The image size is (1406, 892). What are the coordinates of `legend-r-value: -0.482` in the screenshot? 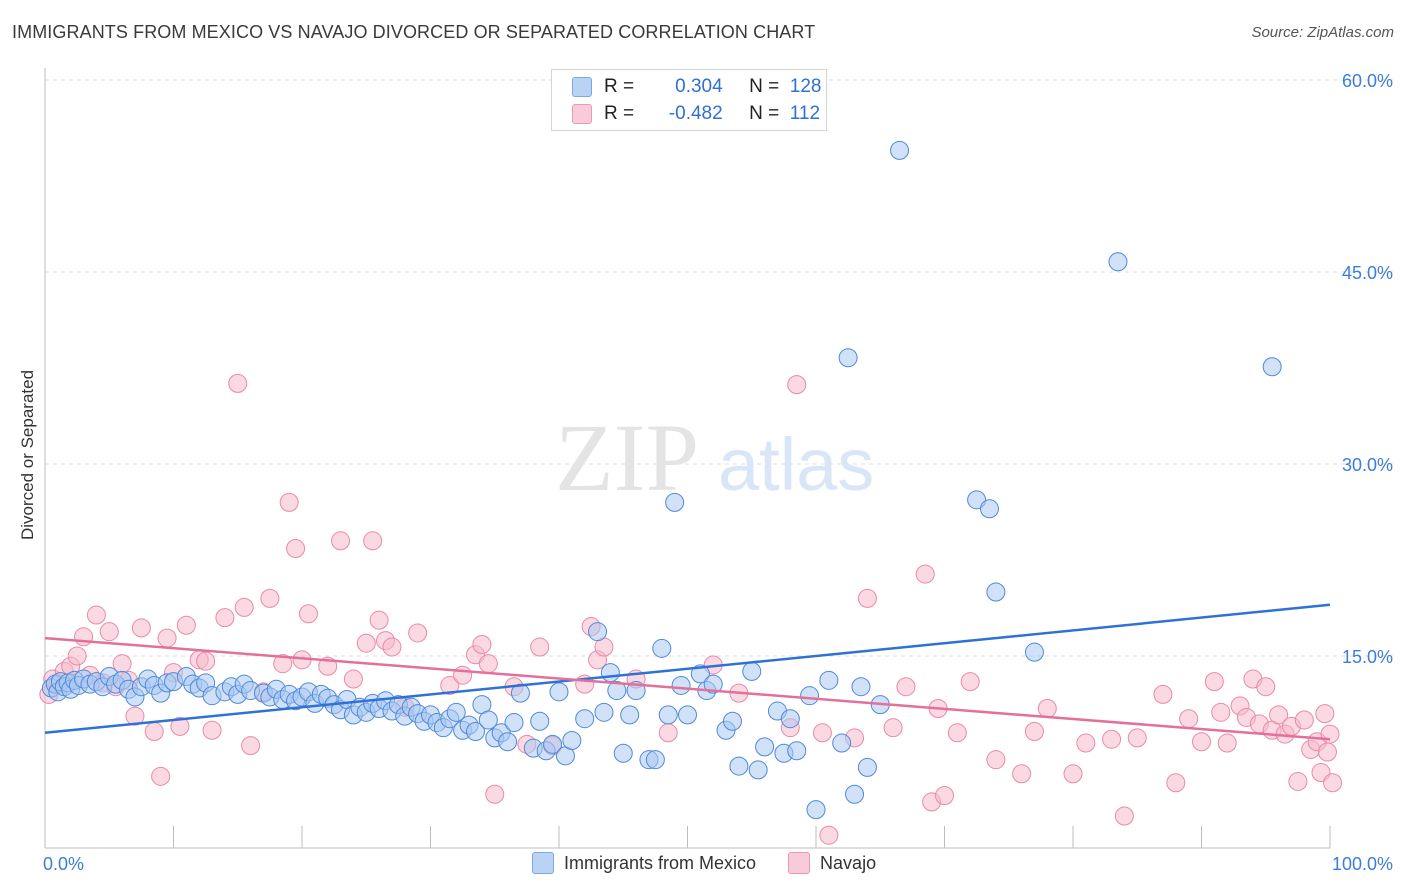 It's located at (695, 113).